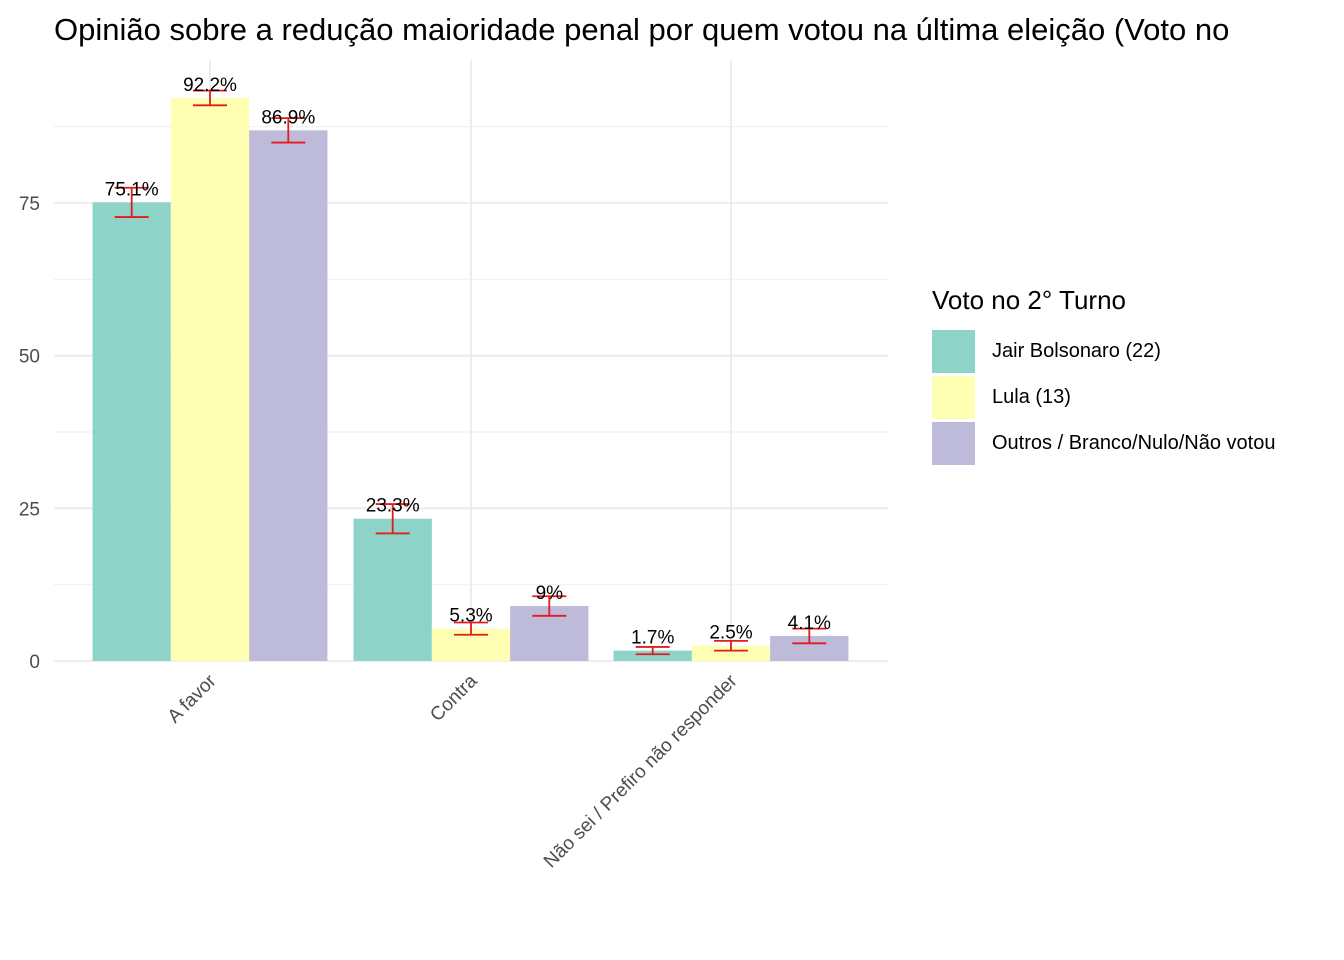 The width and height of the screenshot is (1344, 960). I want to click on legend-swatch-lula, so click(953, 397).